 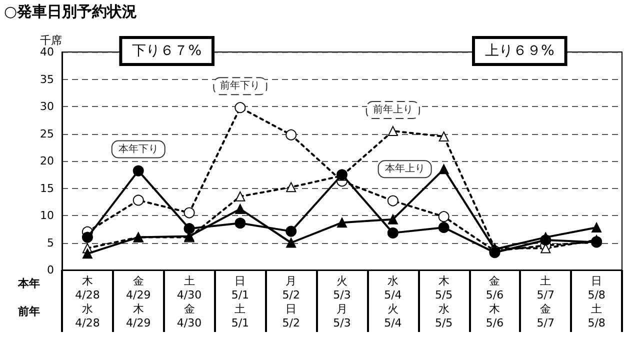 I want to click on y-tick-label: 25, so click(x=47, y=133).